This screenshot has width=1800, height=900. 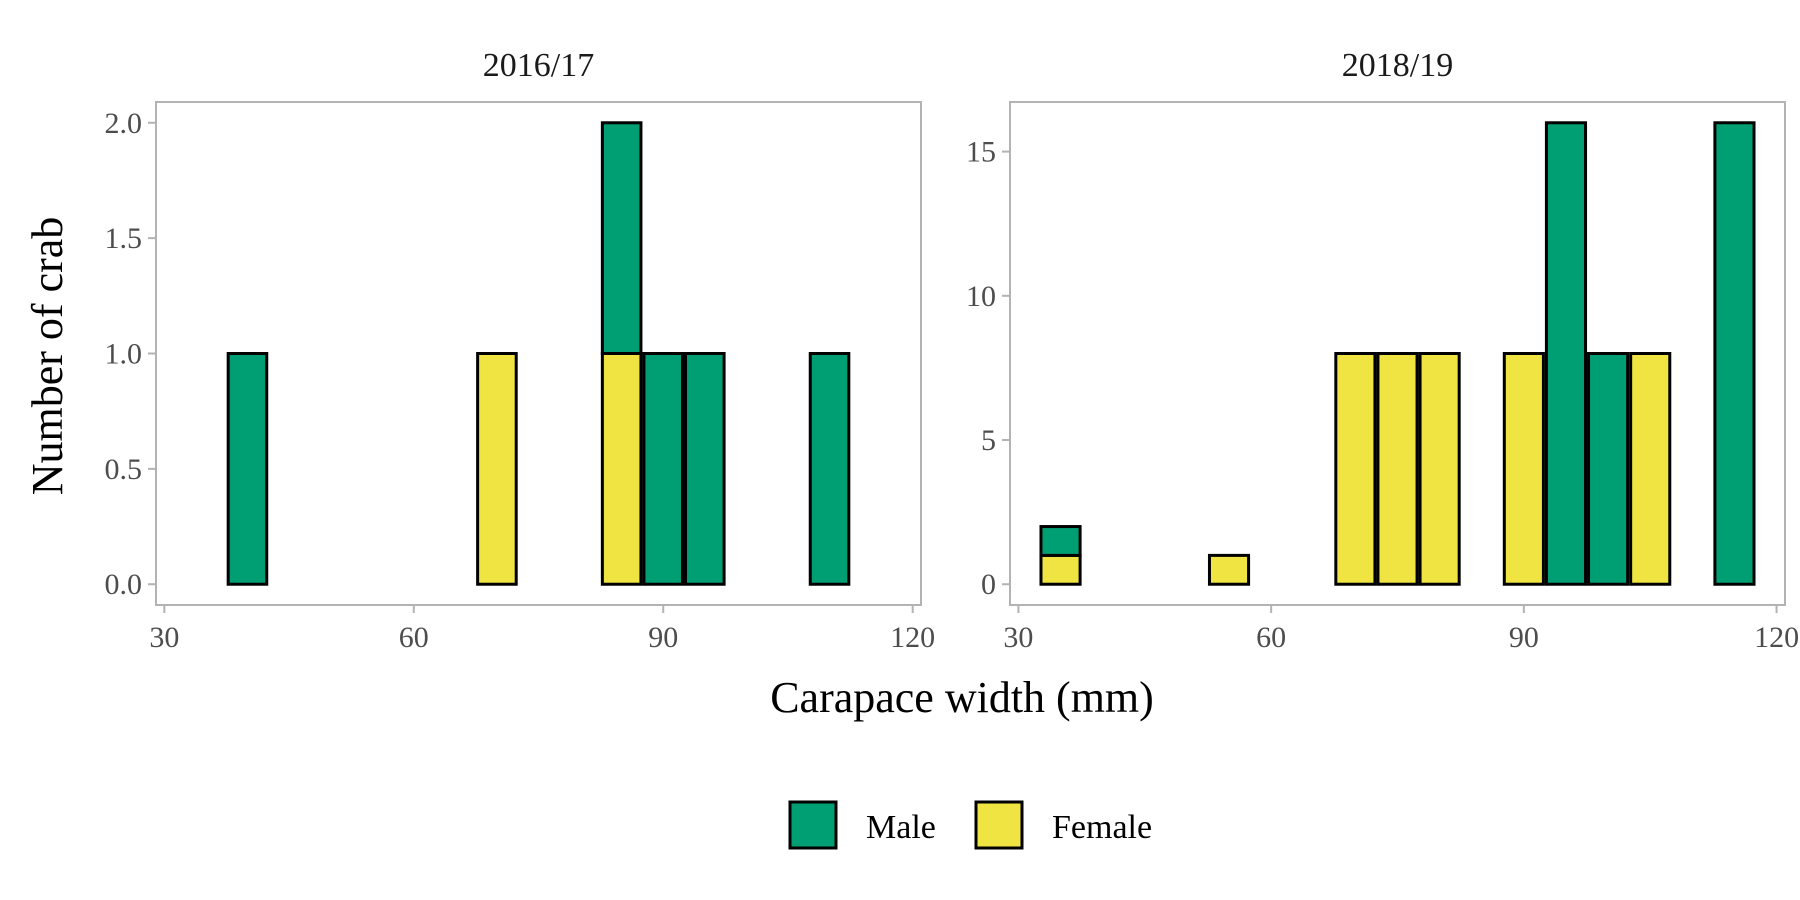 I want to click on legend-label-male: Male, so click(x=901, y=827).